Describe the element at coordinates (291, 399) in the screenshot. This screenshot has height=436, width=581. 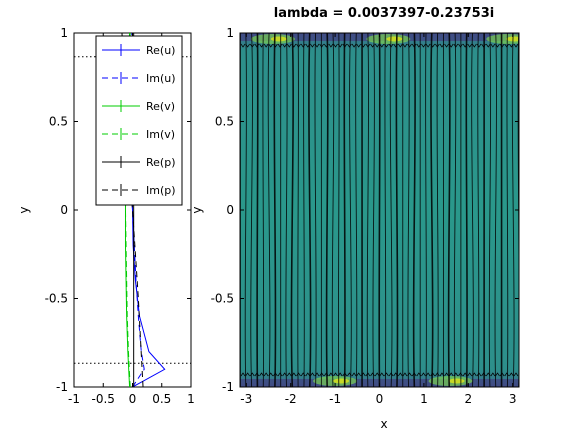
I see `x-tick-label: -2` at that location.